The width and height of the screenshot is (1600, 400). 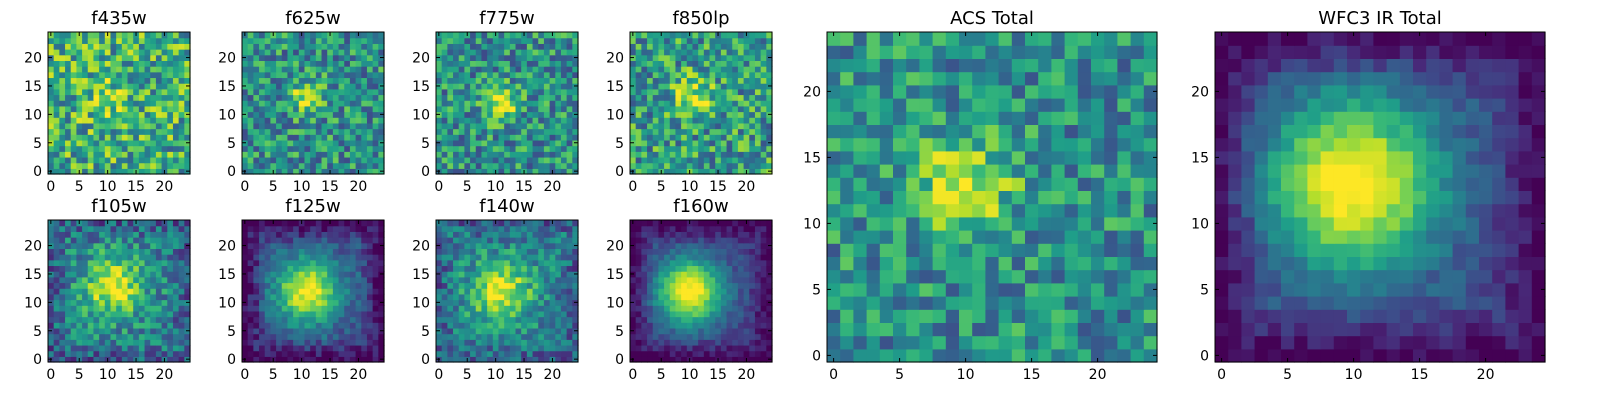 What do you see at coordinates (690, 187) in the screenshot?
I see `x-tick-label: 10` at bounding box center [690, 187].